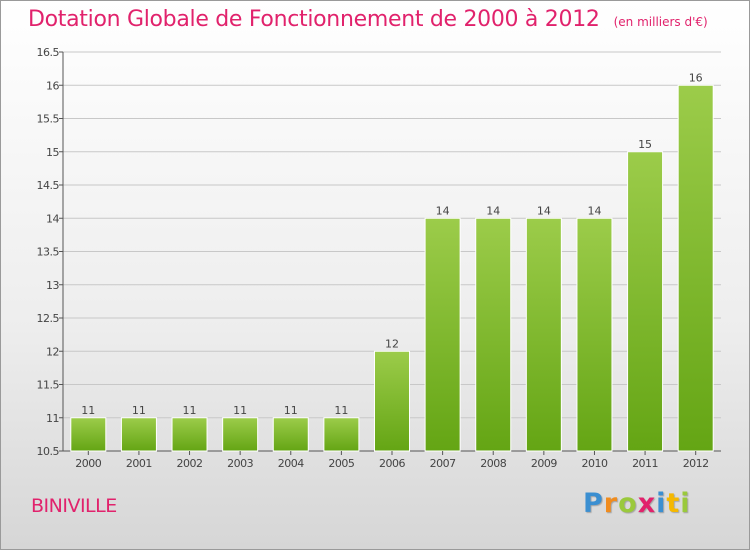  What do you see at coordinates (392, 401) in the screenshot?
I see `bar-2006` at bounding box center [392, 401].